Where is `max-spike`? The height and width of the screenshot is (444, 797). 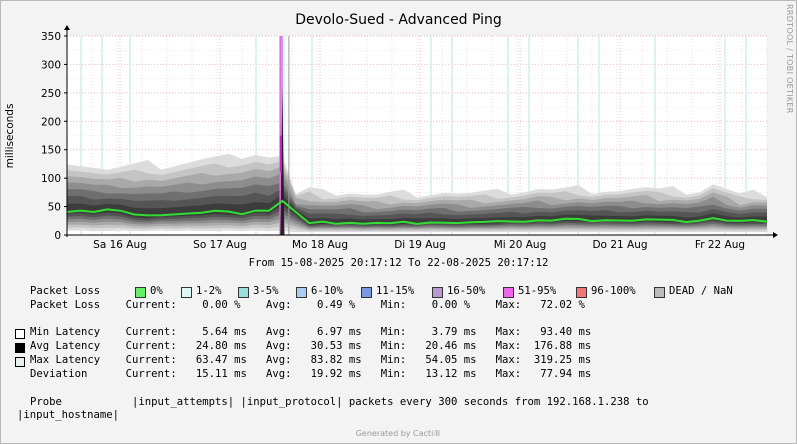 max-spike is located at coordinates (282, 161).